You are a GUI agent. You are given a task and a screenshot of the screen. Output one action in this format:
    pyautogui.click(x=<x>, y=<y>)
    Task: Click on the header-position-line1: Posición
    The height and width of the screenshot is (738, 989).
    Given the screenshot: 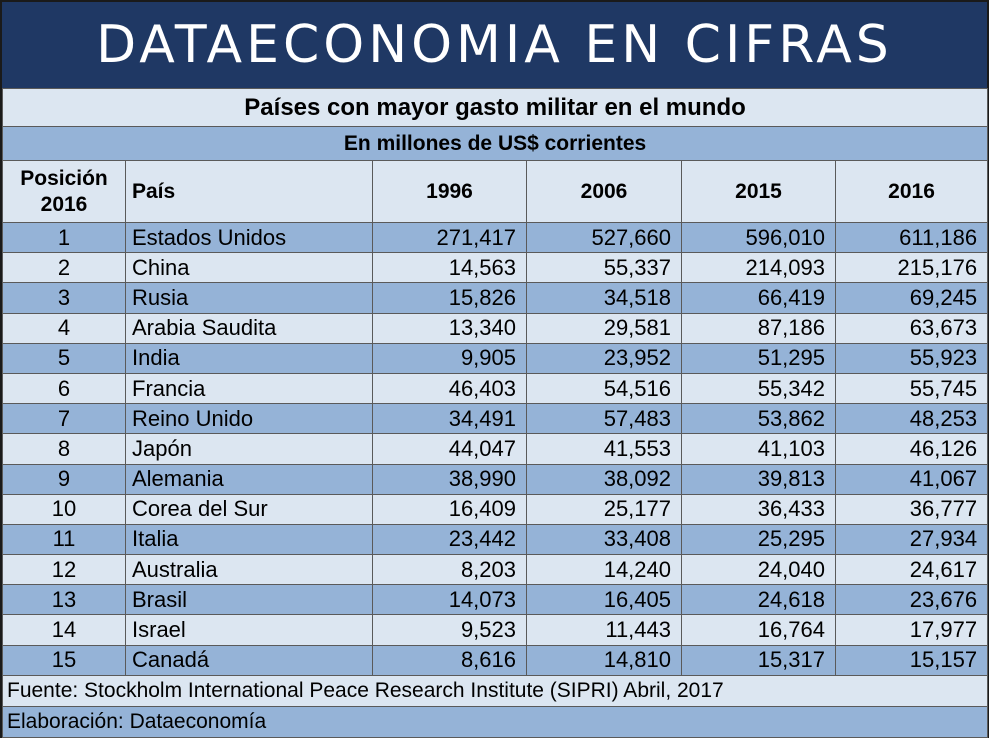 What is the action you would take?
    pyautogui.click(x=64, y=178)
    